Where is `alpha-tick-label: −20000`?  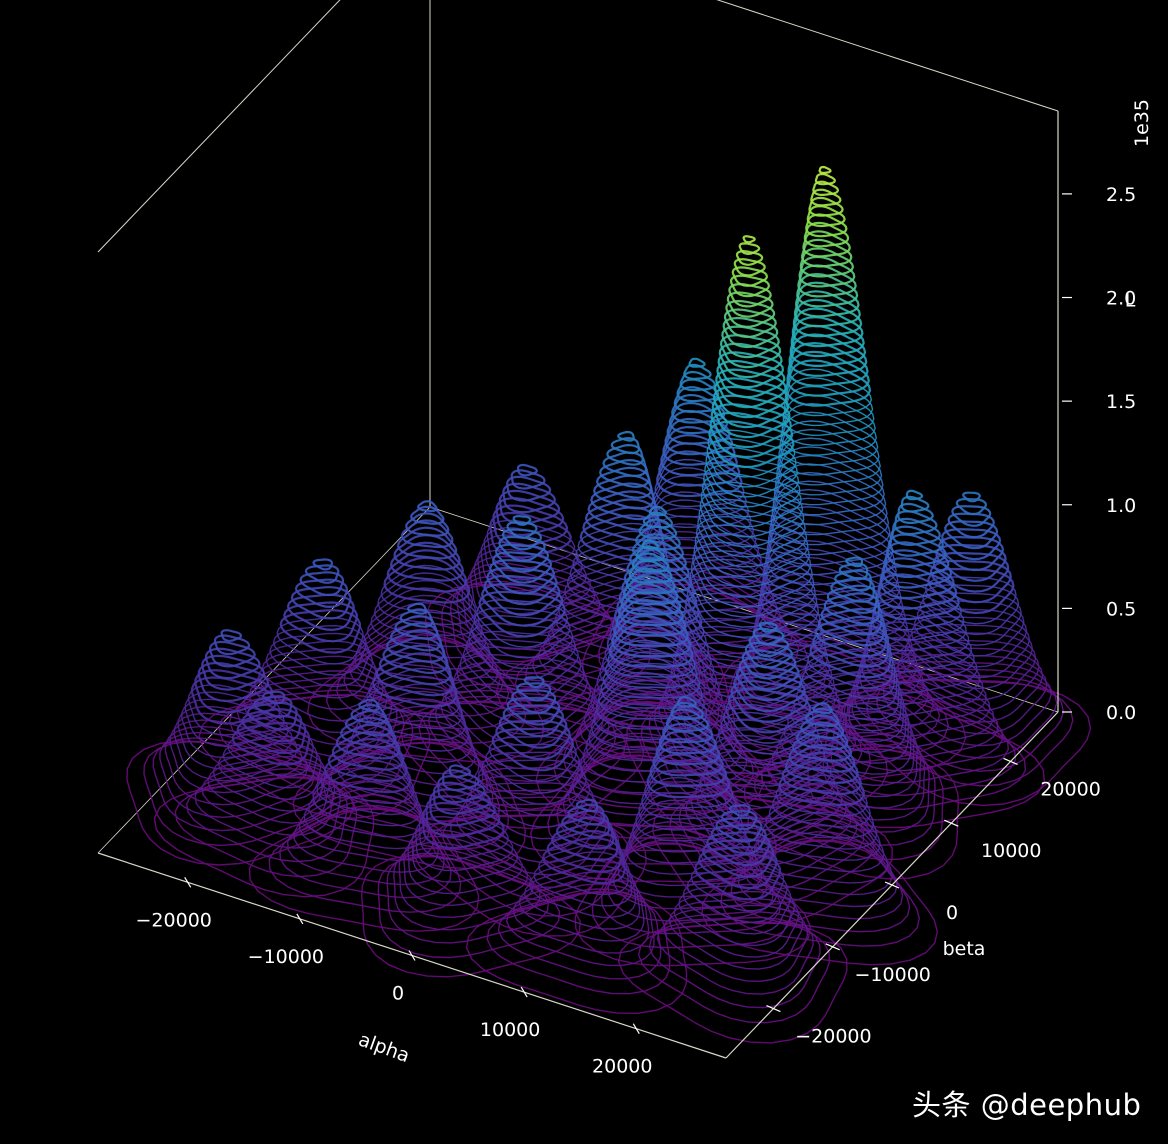
alpha-tick-label: −20000 is located at coordinates (174, 920).